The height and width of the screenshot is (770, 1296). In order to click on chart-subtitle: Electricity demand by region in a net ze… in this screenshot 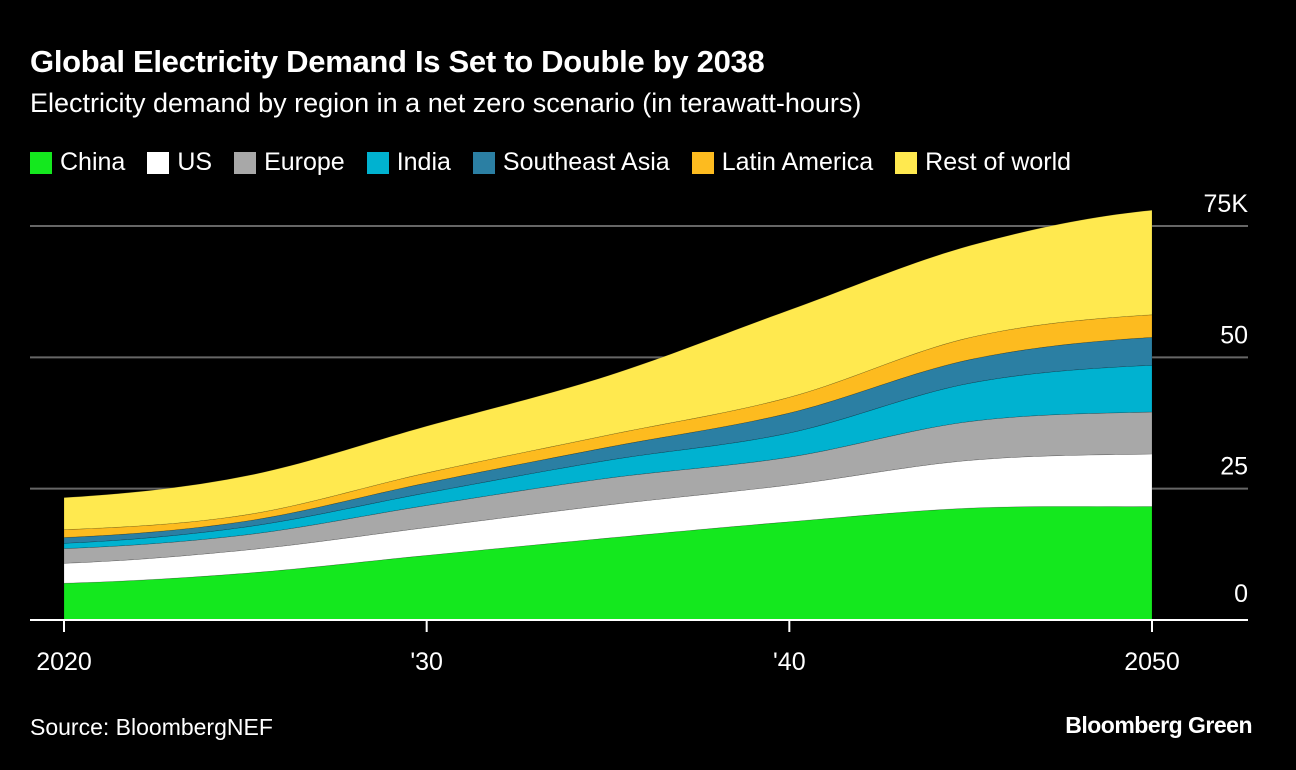, I will do `click(446, 103)`.